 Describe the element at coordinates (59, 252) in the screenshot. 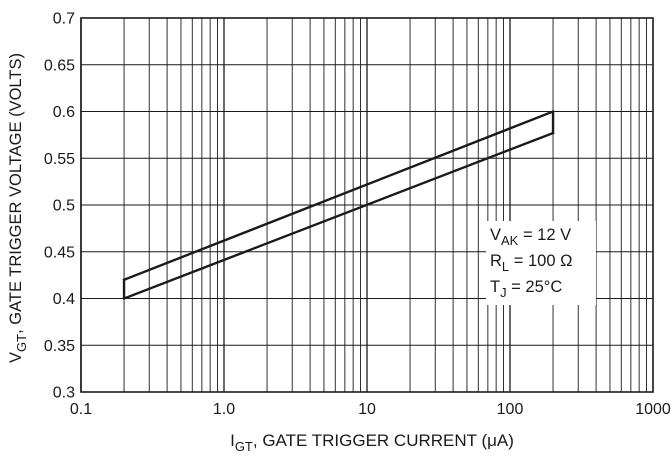

I see `y-tick-label: 0.45` at that location.